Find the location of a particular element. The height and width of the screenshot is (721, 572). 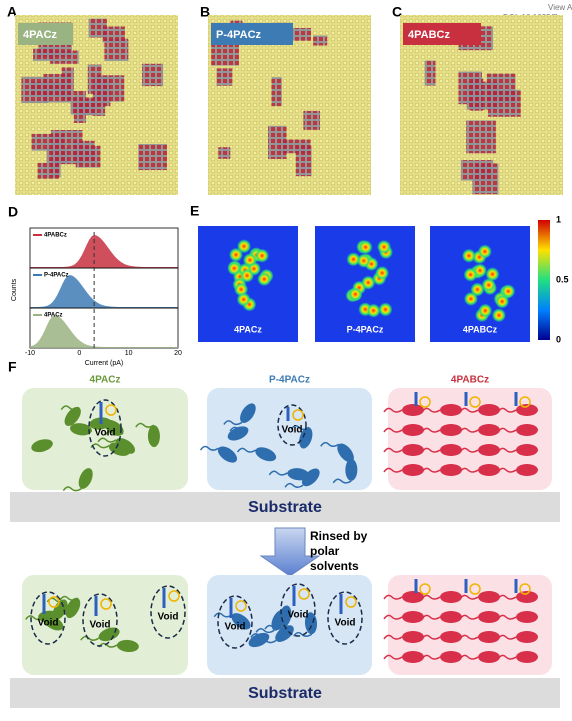

panel-label: P-4PACz is located at coordinates (239, 35).